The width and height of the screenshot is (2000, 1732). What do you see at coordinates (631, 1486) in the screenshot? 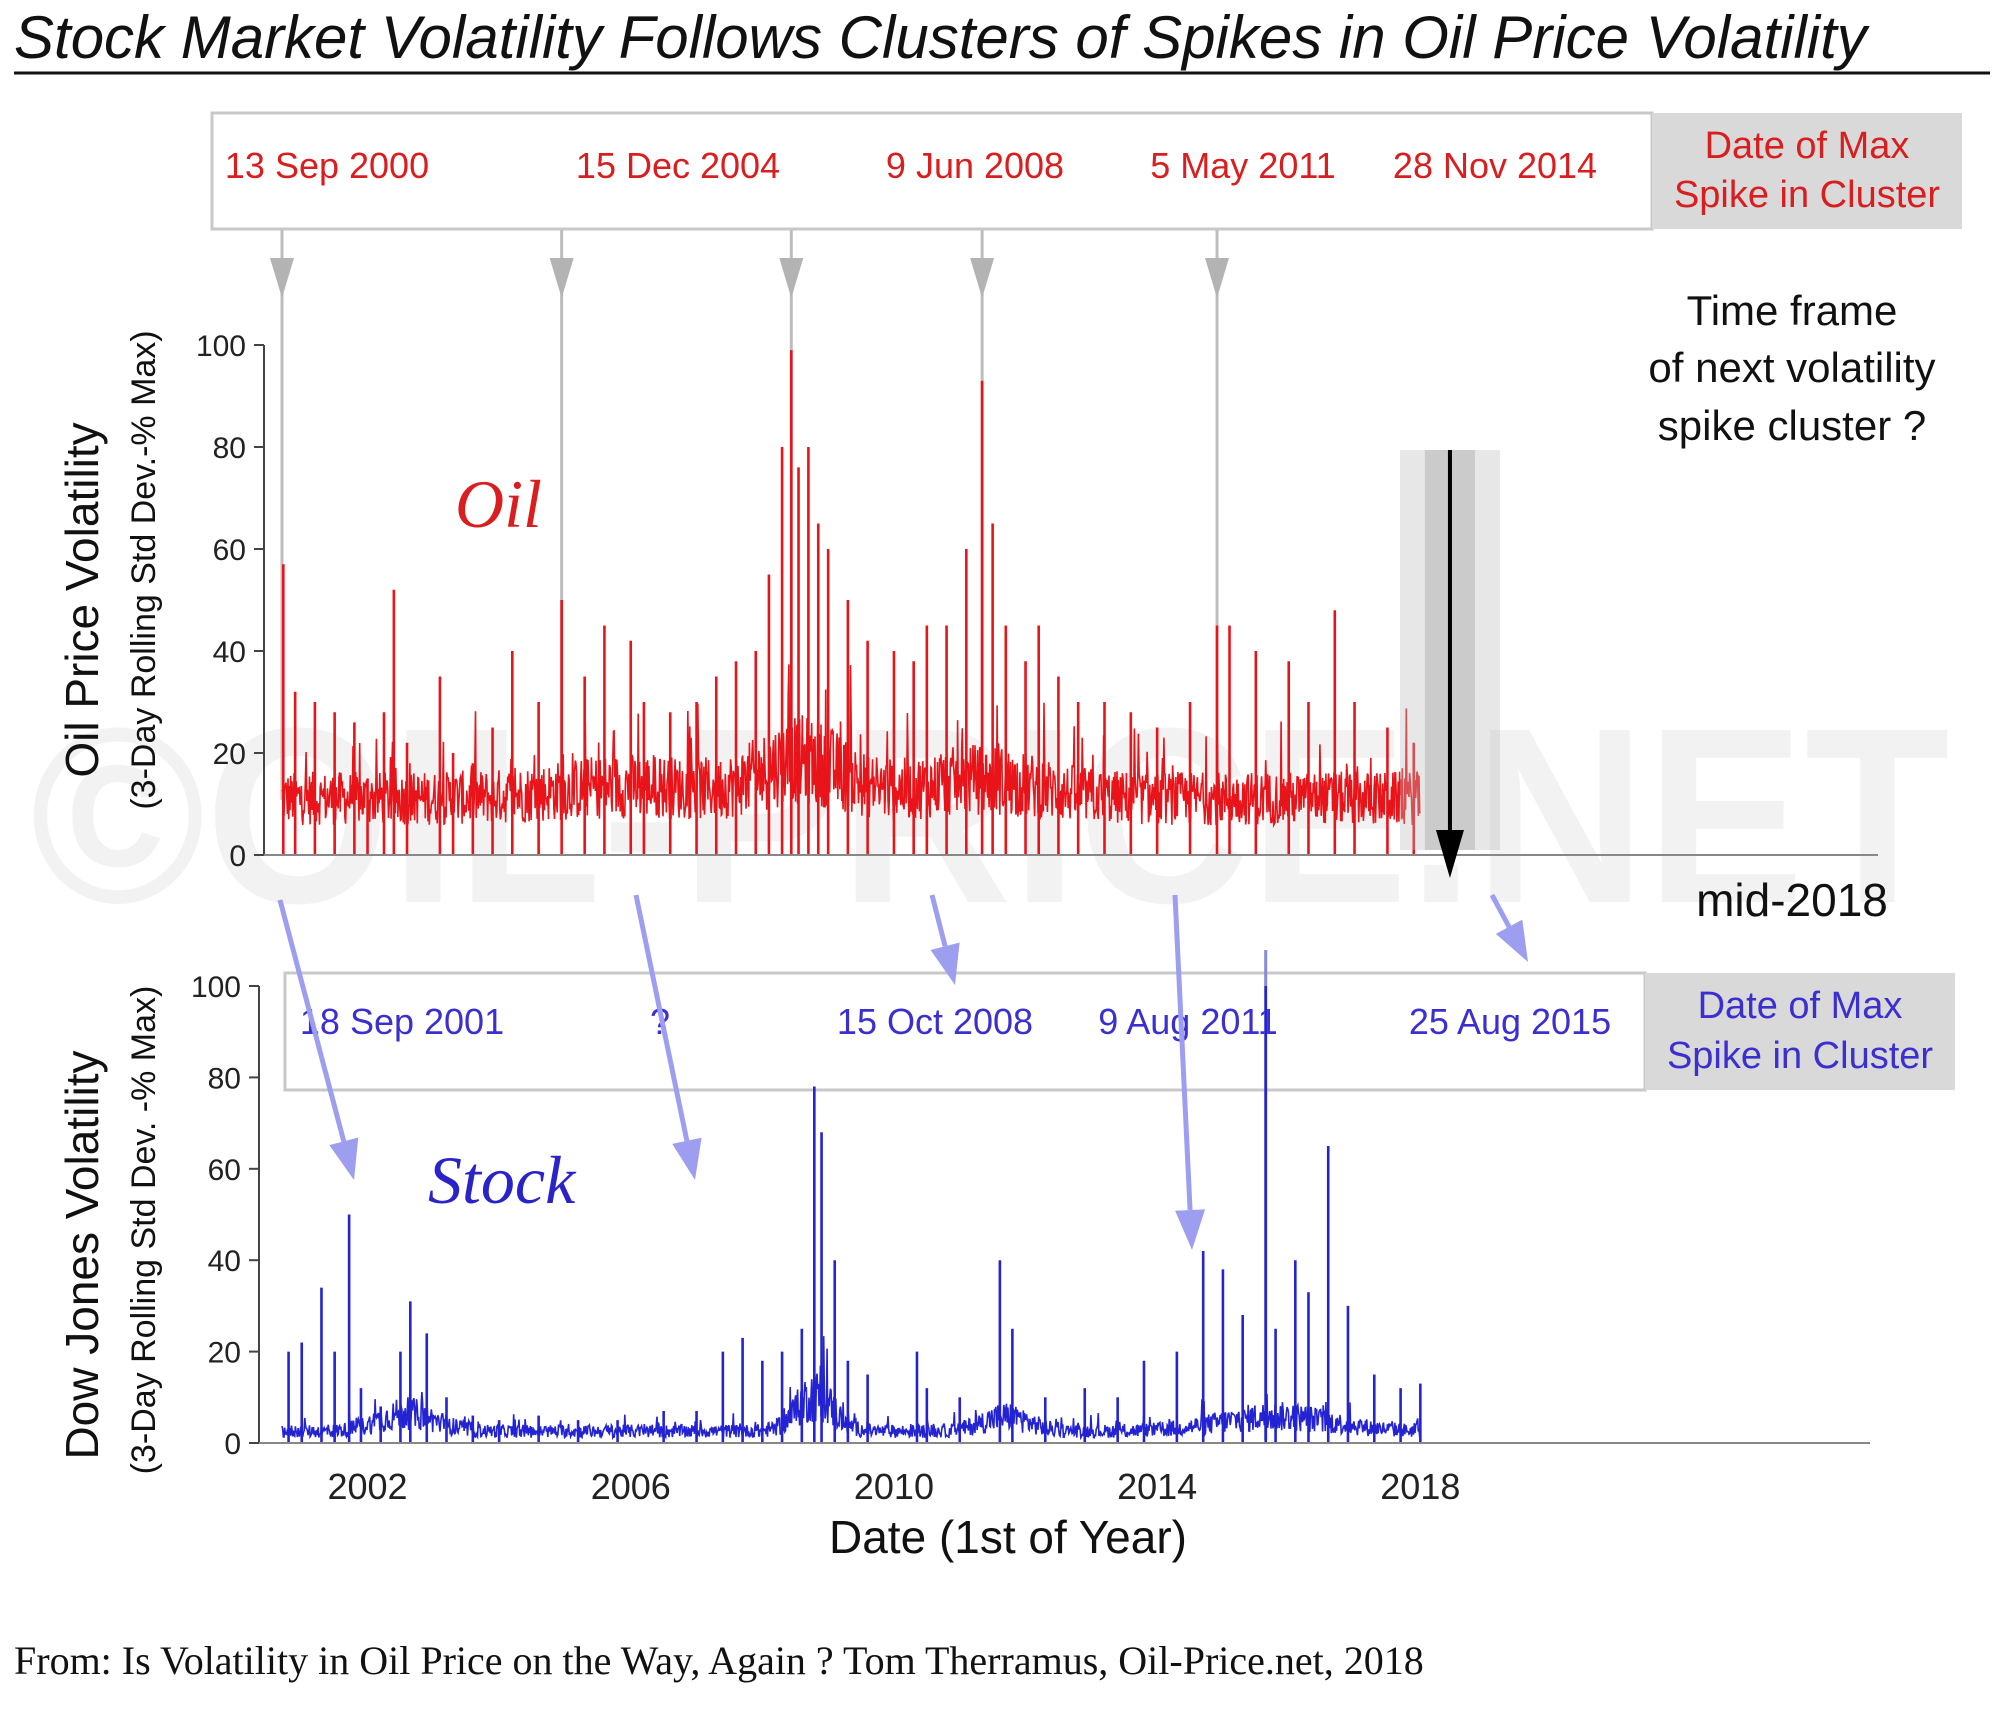
I see `x-tick-label: 2006` at bounding box center [631, 1486].